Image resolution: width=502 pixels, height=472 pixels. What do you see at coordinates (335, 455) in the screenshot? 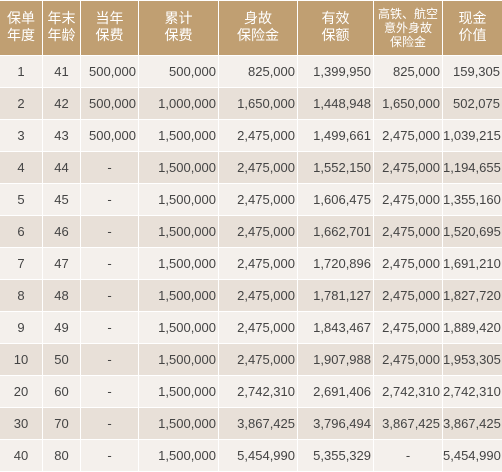
I see `table-cell: 5,355,329` at bounding box center [335, 455].